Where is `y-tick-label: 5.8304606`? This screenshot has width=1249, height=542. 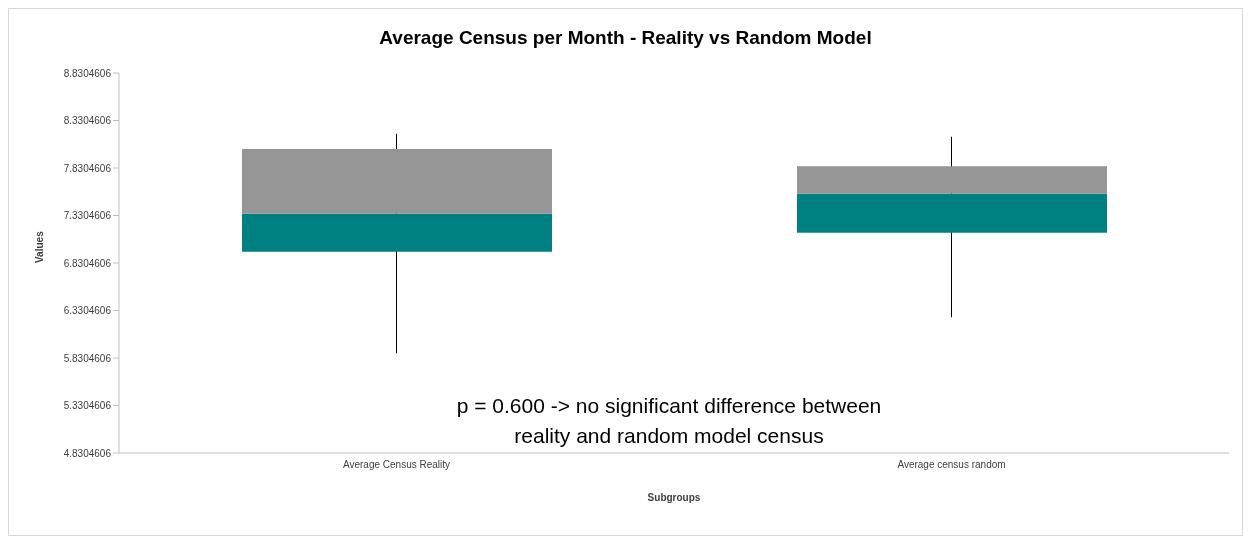 y-tick-label: 5.8304606 is located at coordinates (87, 358).